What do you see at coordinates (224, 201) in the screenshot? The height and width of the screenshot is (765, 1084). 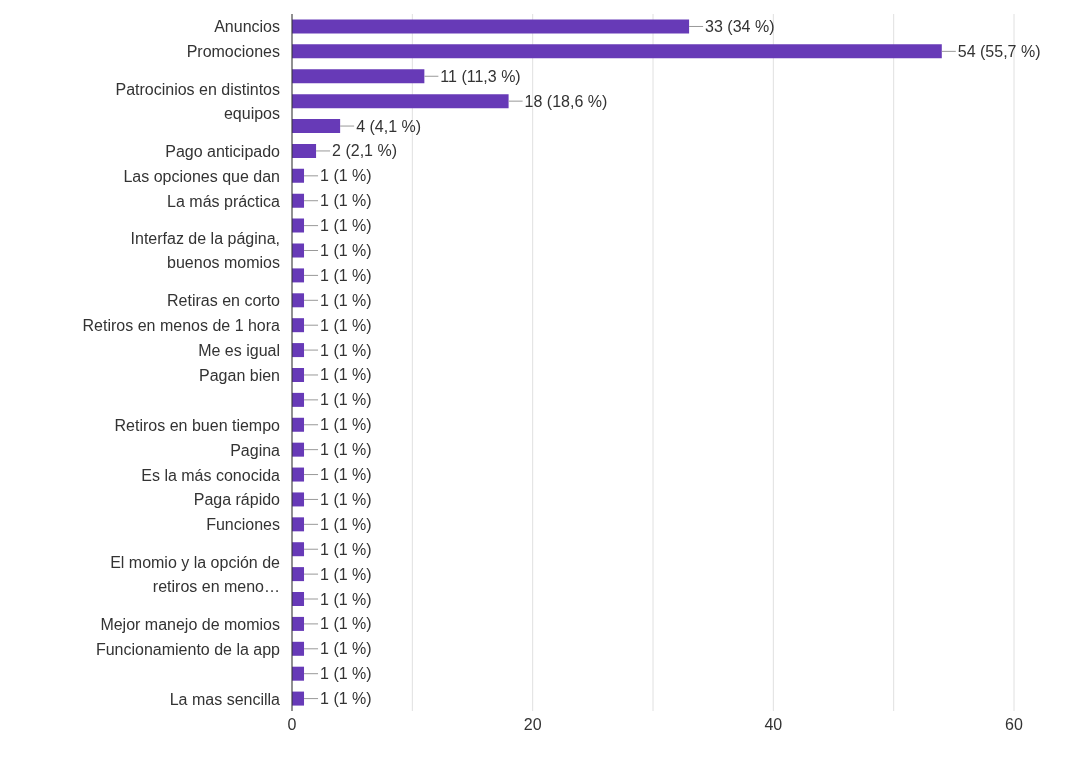 I see `y-tick-label: La más práctica` at bounding box center [224, 201].